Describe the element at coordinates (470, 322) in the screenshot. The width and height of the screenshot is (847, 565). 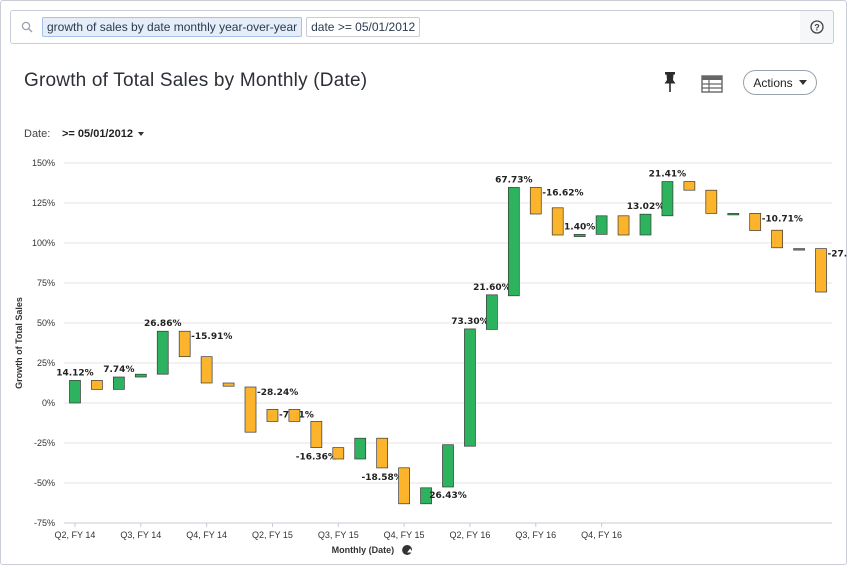
I see `data-label: 73.30%` at that location.